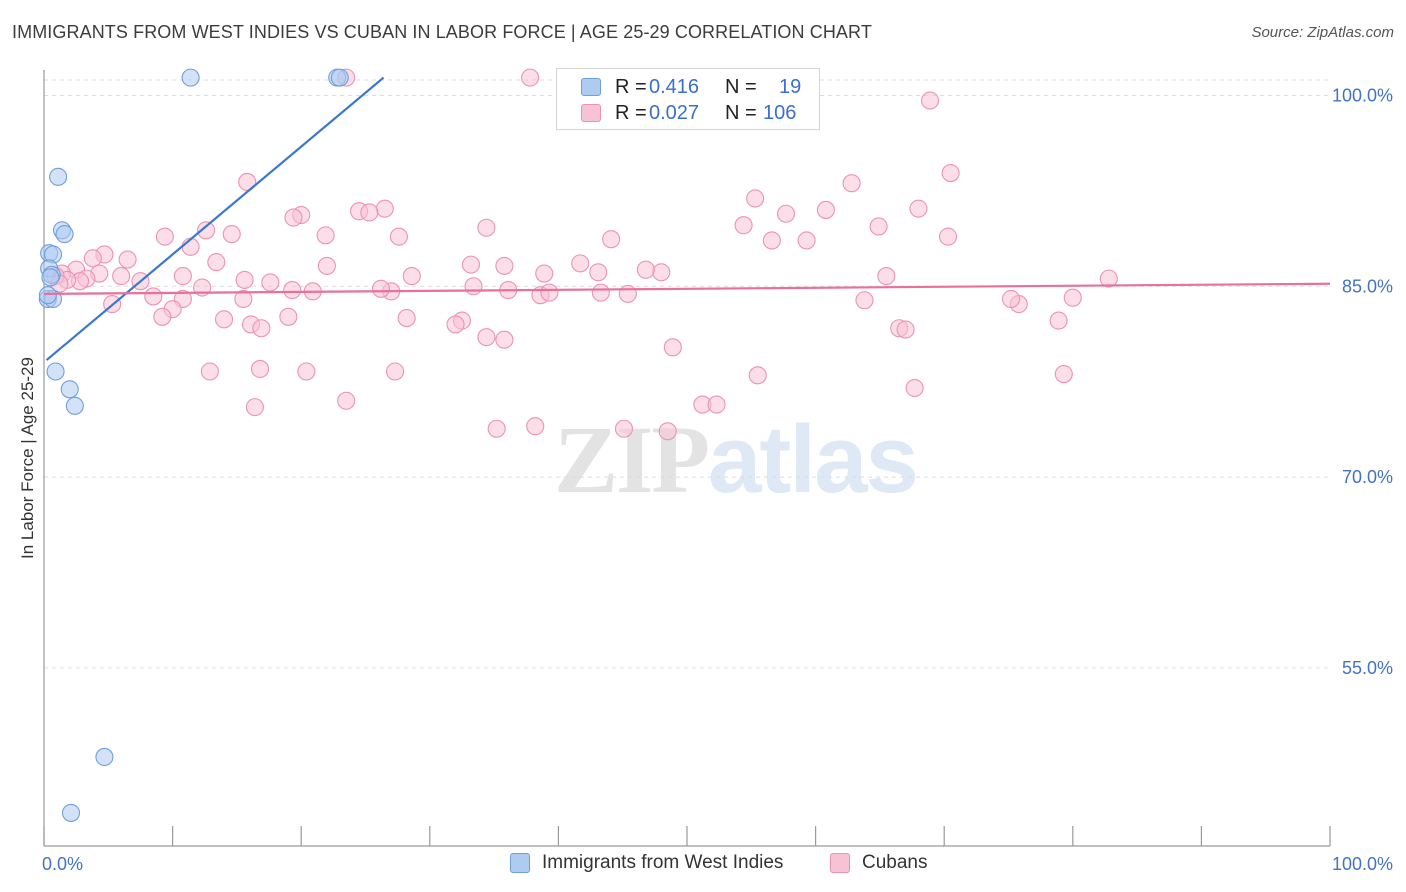  What do you see at coordinates (688, 99) in the screenshot?
I see `stats-legend: R = 0.416 N = 19 R = 0.027 N = 106` at bounding box center [688, 99].